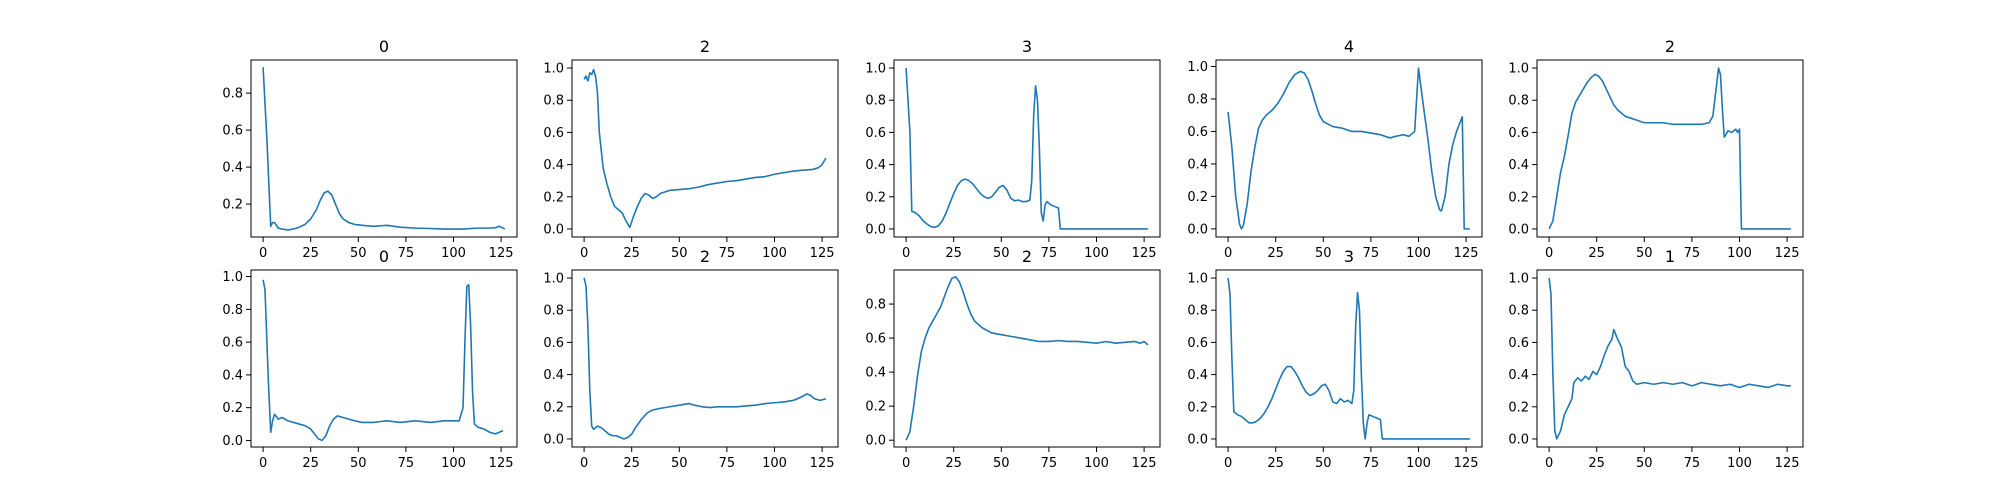 The height and width of the screenshot is (500, 2000). Describe the element at coordinates (370, 359) in the screenshot. I see `subplot-6: 0 0 25 50 75 100 125 0.0 0.2 0.4 0.6 0.8 1.0` at that location.